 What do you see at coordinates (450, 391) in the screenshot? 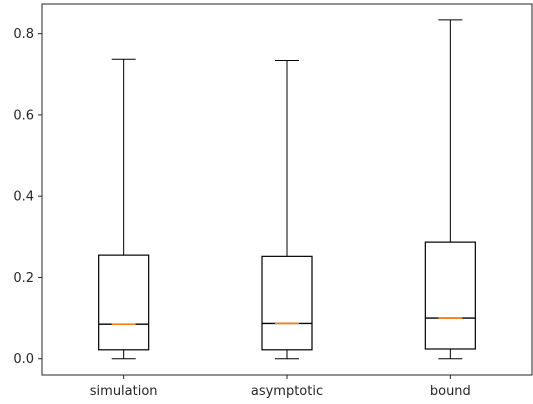
I see `x-tick-label: bound` at bounding box center [450, 391].